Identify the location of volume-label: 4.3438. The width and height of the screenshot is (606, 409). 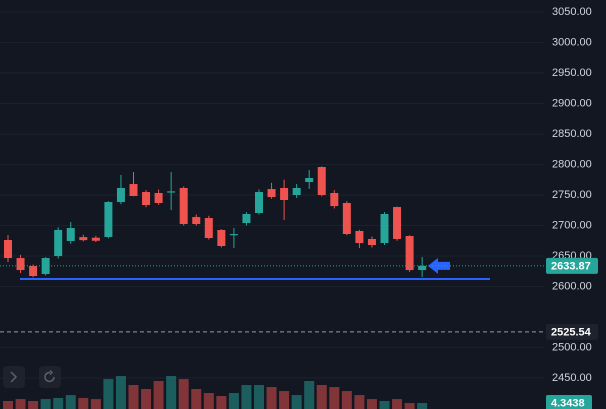
(568, 403).